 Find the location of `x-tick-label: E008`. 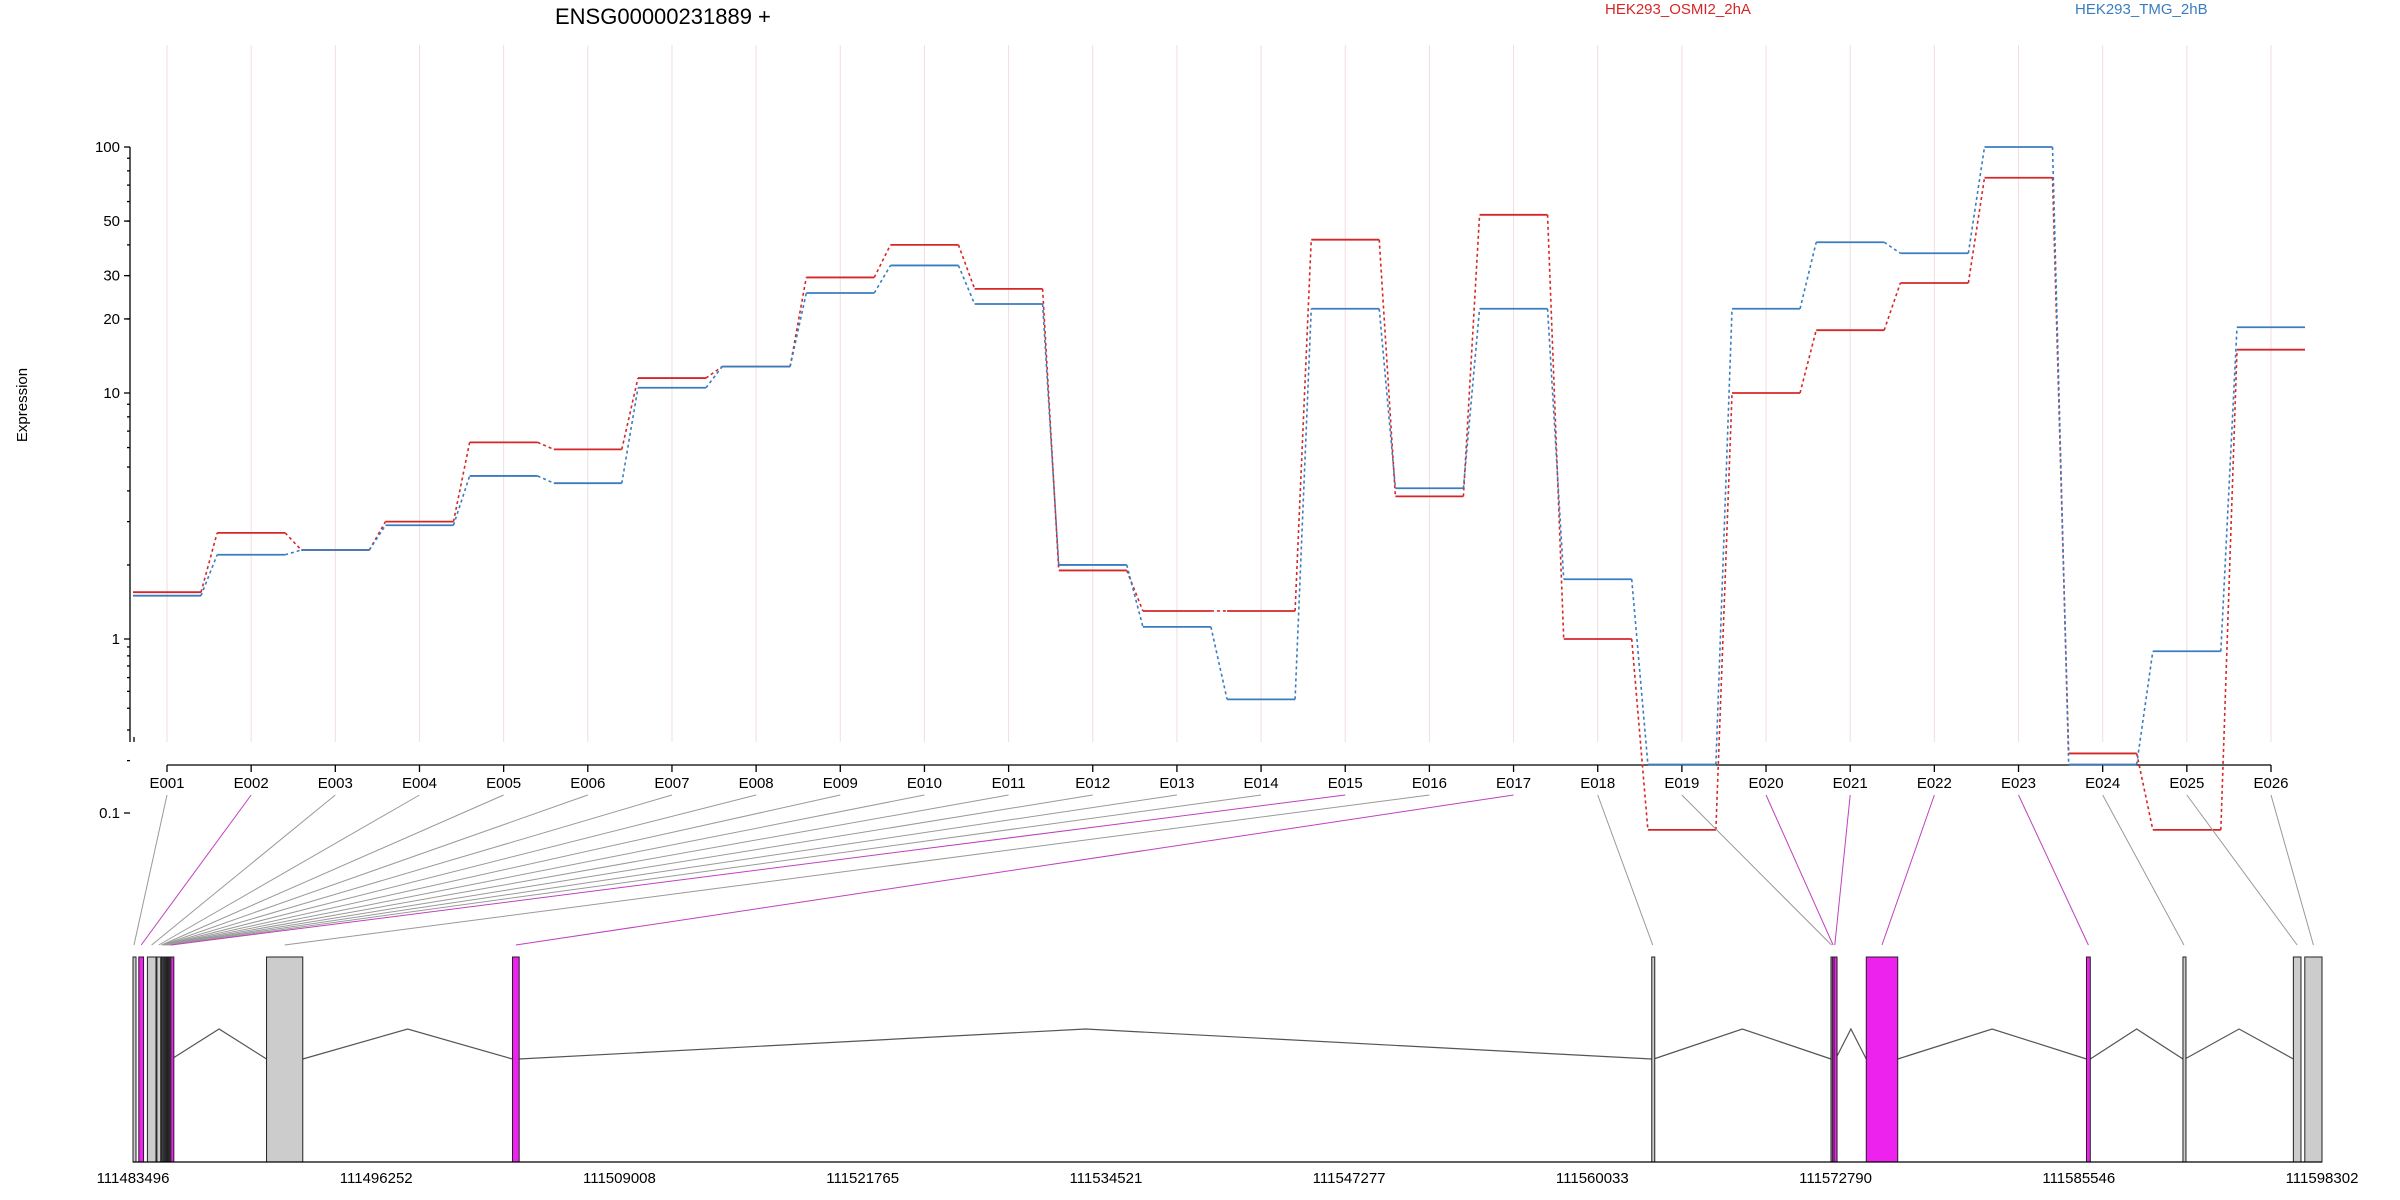

x-tick-label: E008 is located at coordinates (756, 783).